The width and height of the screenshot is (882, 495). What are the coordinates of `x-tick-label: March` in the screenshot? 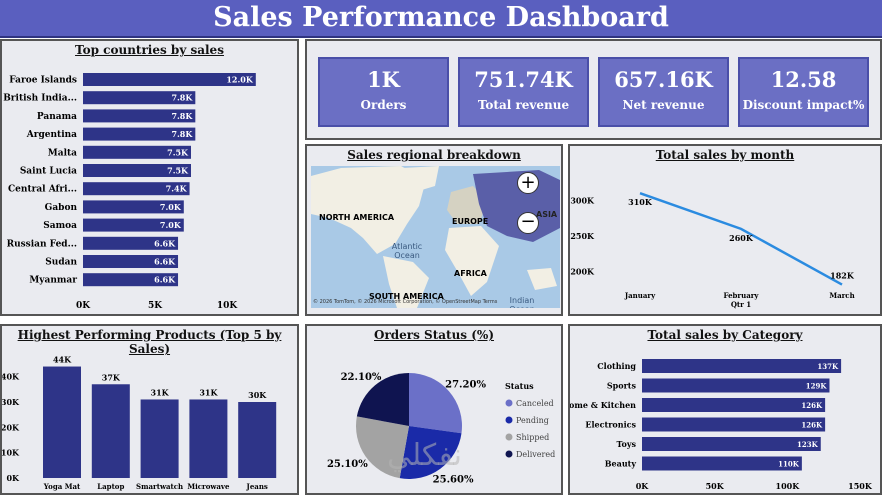 It's located at (841, 295).